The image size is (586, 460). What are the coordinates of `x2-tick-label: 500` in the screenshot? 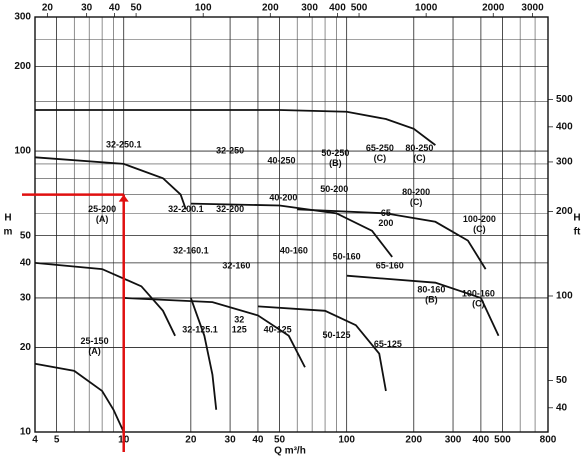 It's located at (359, 8).